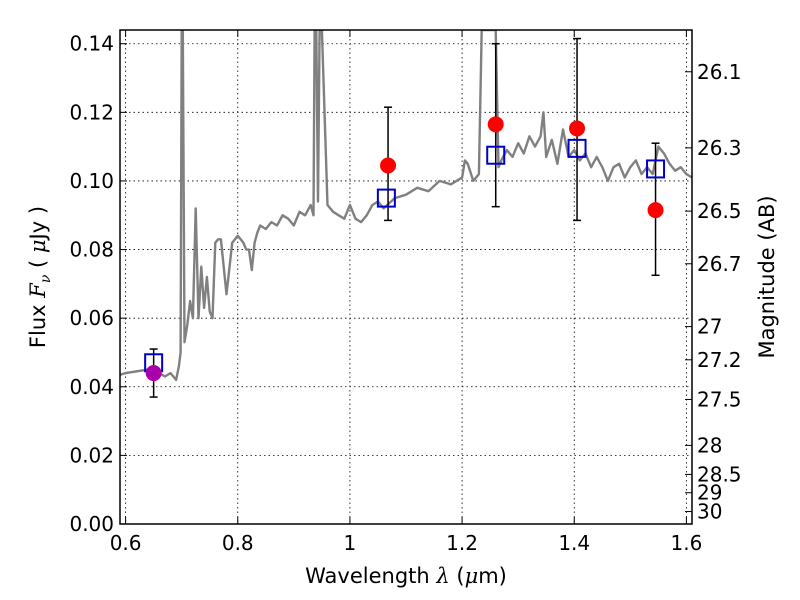 This screenshot has height=600, width=800. Describe the element at coordinates (719, 474) in the screenshot. I see `mag-tick-label: 28.5` at that location.